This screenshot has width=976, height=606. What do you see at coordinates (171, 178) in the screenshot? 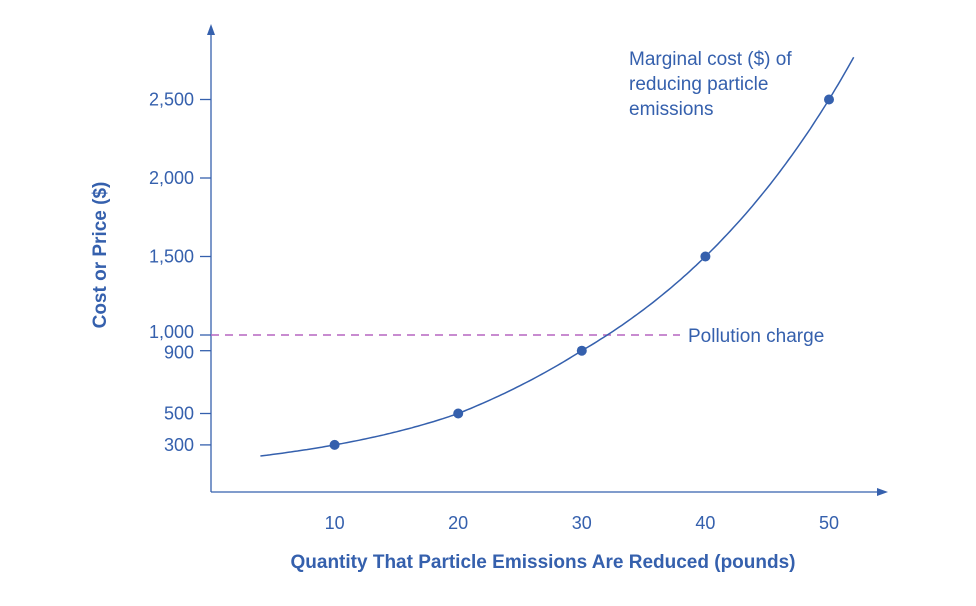
I see `y-tick-label: 2,000` at bounding box center [171, 178].